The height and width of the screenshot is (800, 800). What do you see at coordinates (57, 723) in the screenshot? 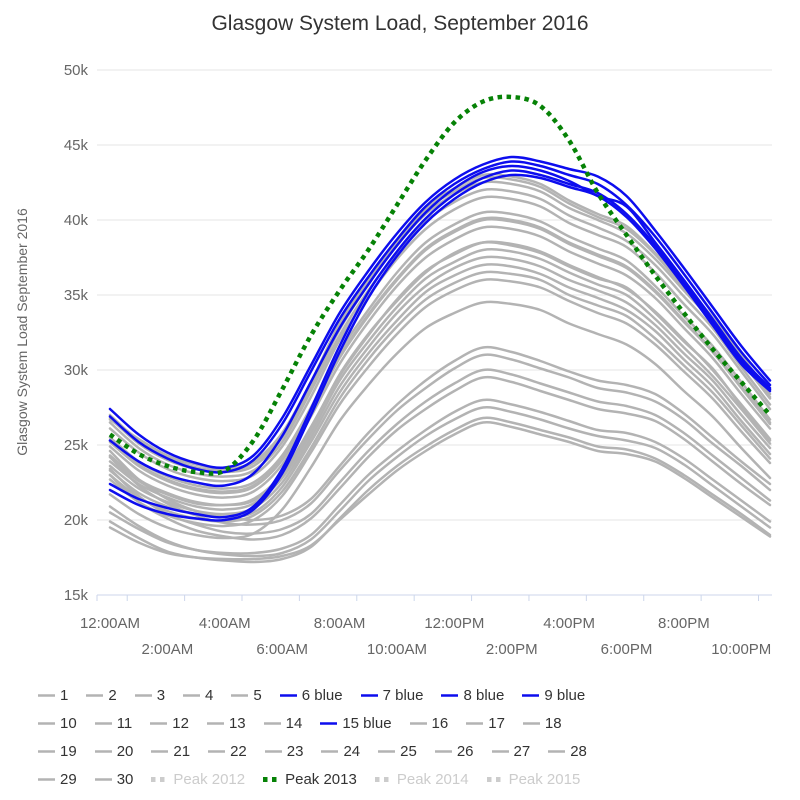
I see `legend-item-10: 10` at bounding box center [57, 723].